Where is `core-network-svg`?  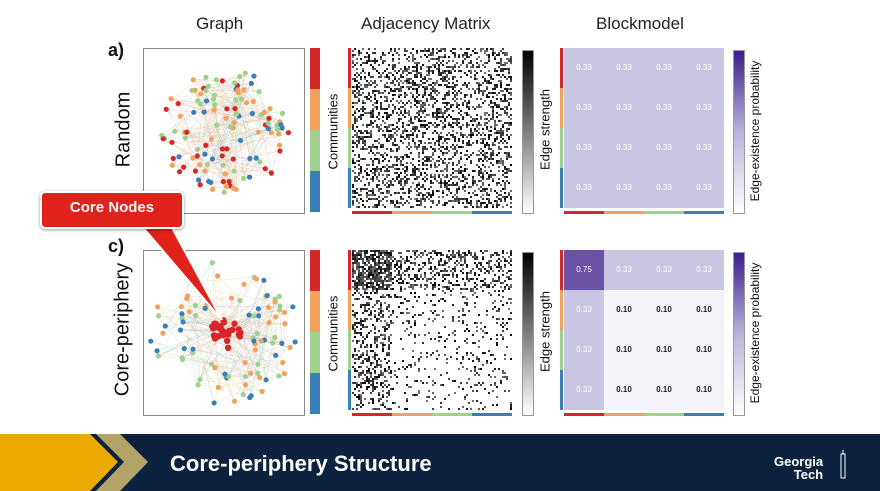
core-network-svg is located at coordinates (223, 332).